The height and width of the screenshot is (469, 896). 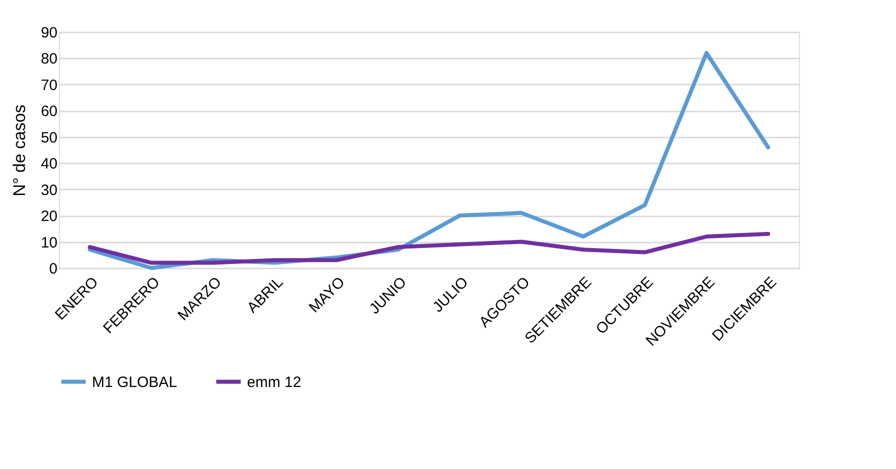 I want to click on y-tick-label: 60, so click(x=49, y=111).